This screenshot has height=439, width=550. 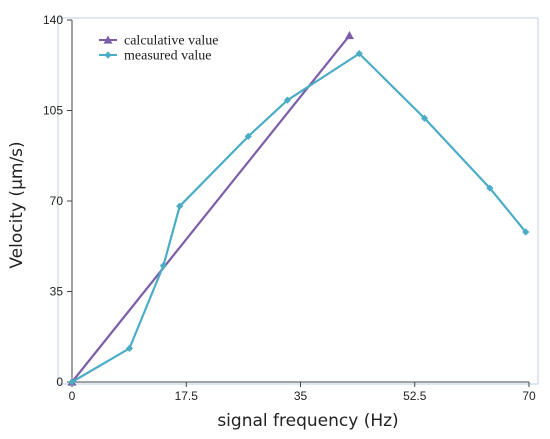 I want to click on x-axis: 0 17.5 35 52.5 70, so click(x=302, y=392).